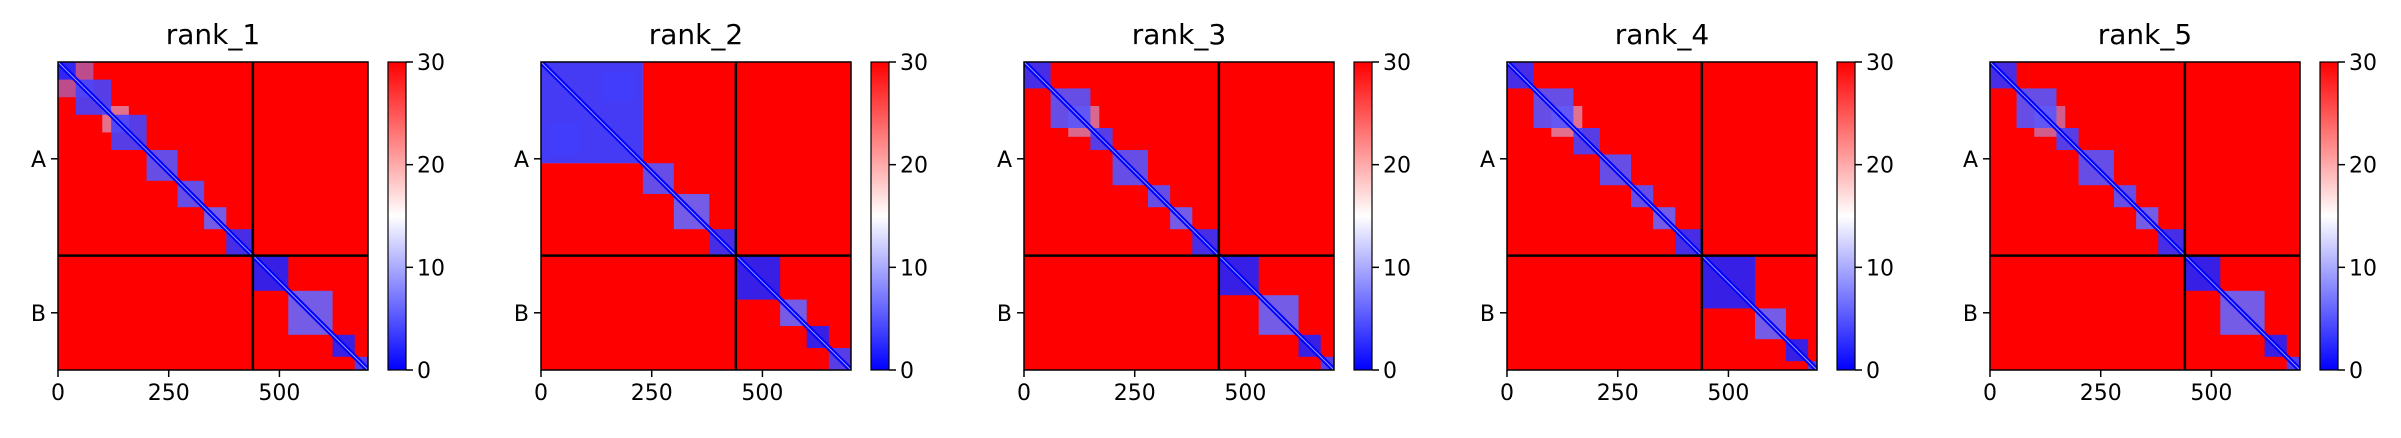  Describe the element at coordinates (696, 34) in the screenshot. I see `panel-title: rank_2` at that location.